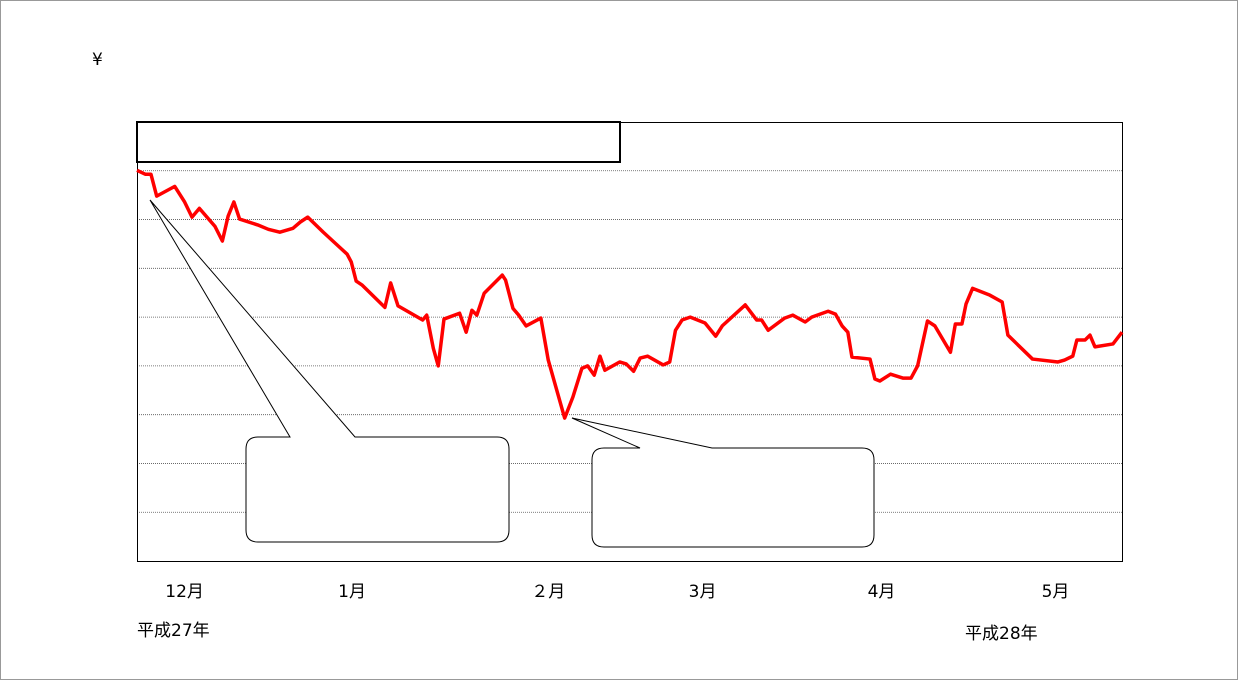 The image size is (1239, 681). What do you see at coordinates (173, 631) in the screenshot?
I see `start-era: 平成27年` at bounding box center [173, 631].